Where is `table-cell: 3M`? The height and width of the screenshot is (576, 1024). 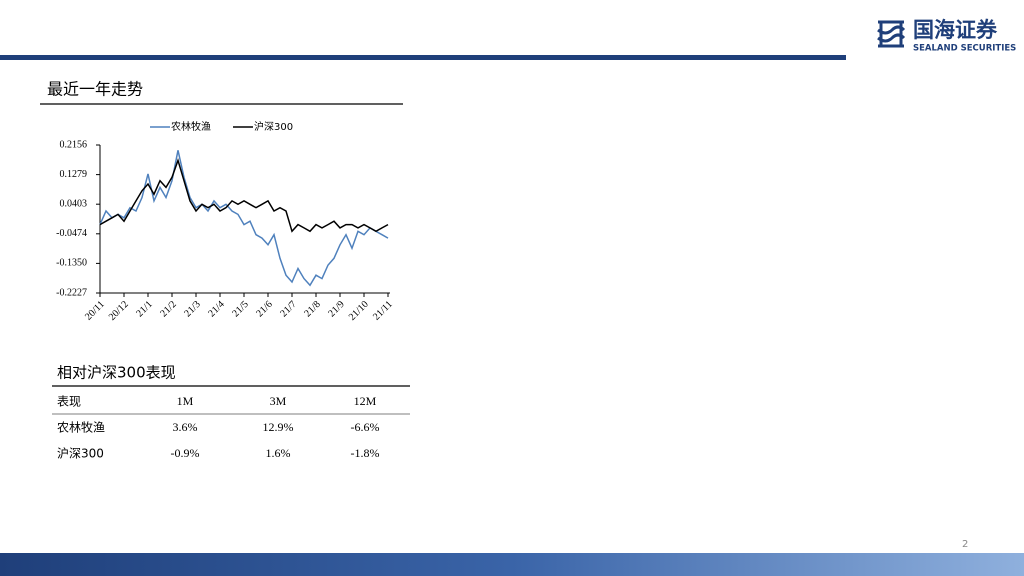 table-cell: 3M is located at coordinates (278, 401).